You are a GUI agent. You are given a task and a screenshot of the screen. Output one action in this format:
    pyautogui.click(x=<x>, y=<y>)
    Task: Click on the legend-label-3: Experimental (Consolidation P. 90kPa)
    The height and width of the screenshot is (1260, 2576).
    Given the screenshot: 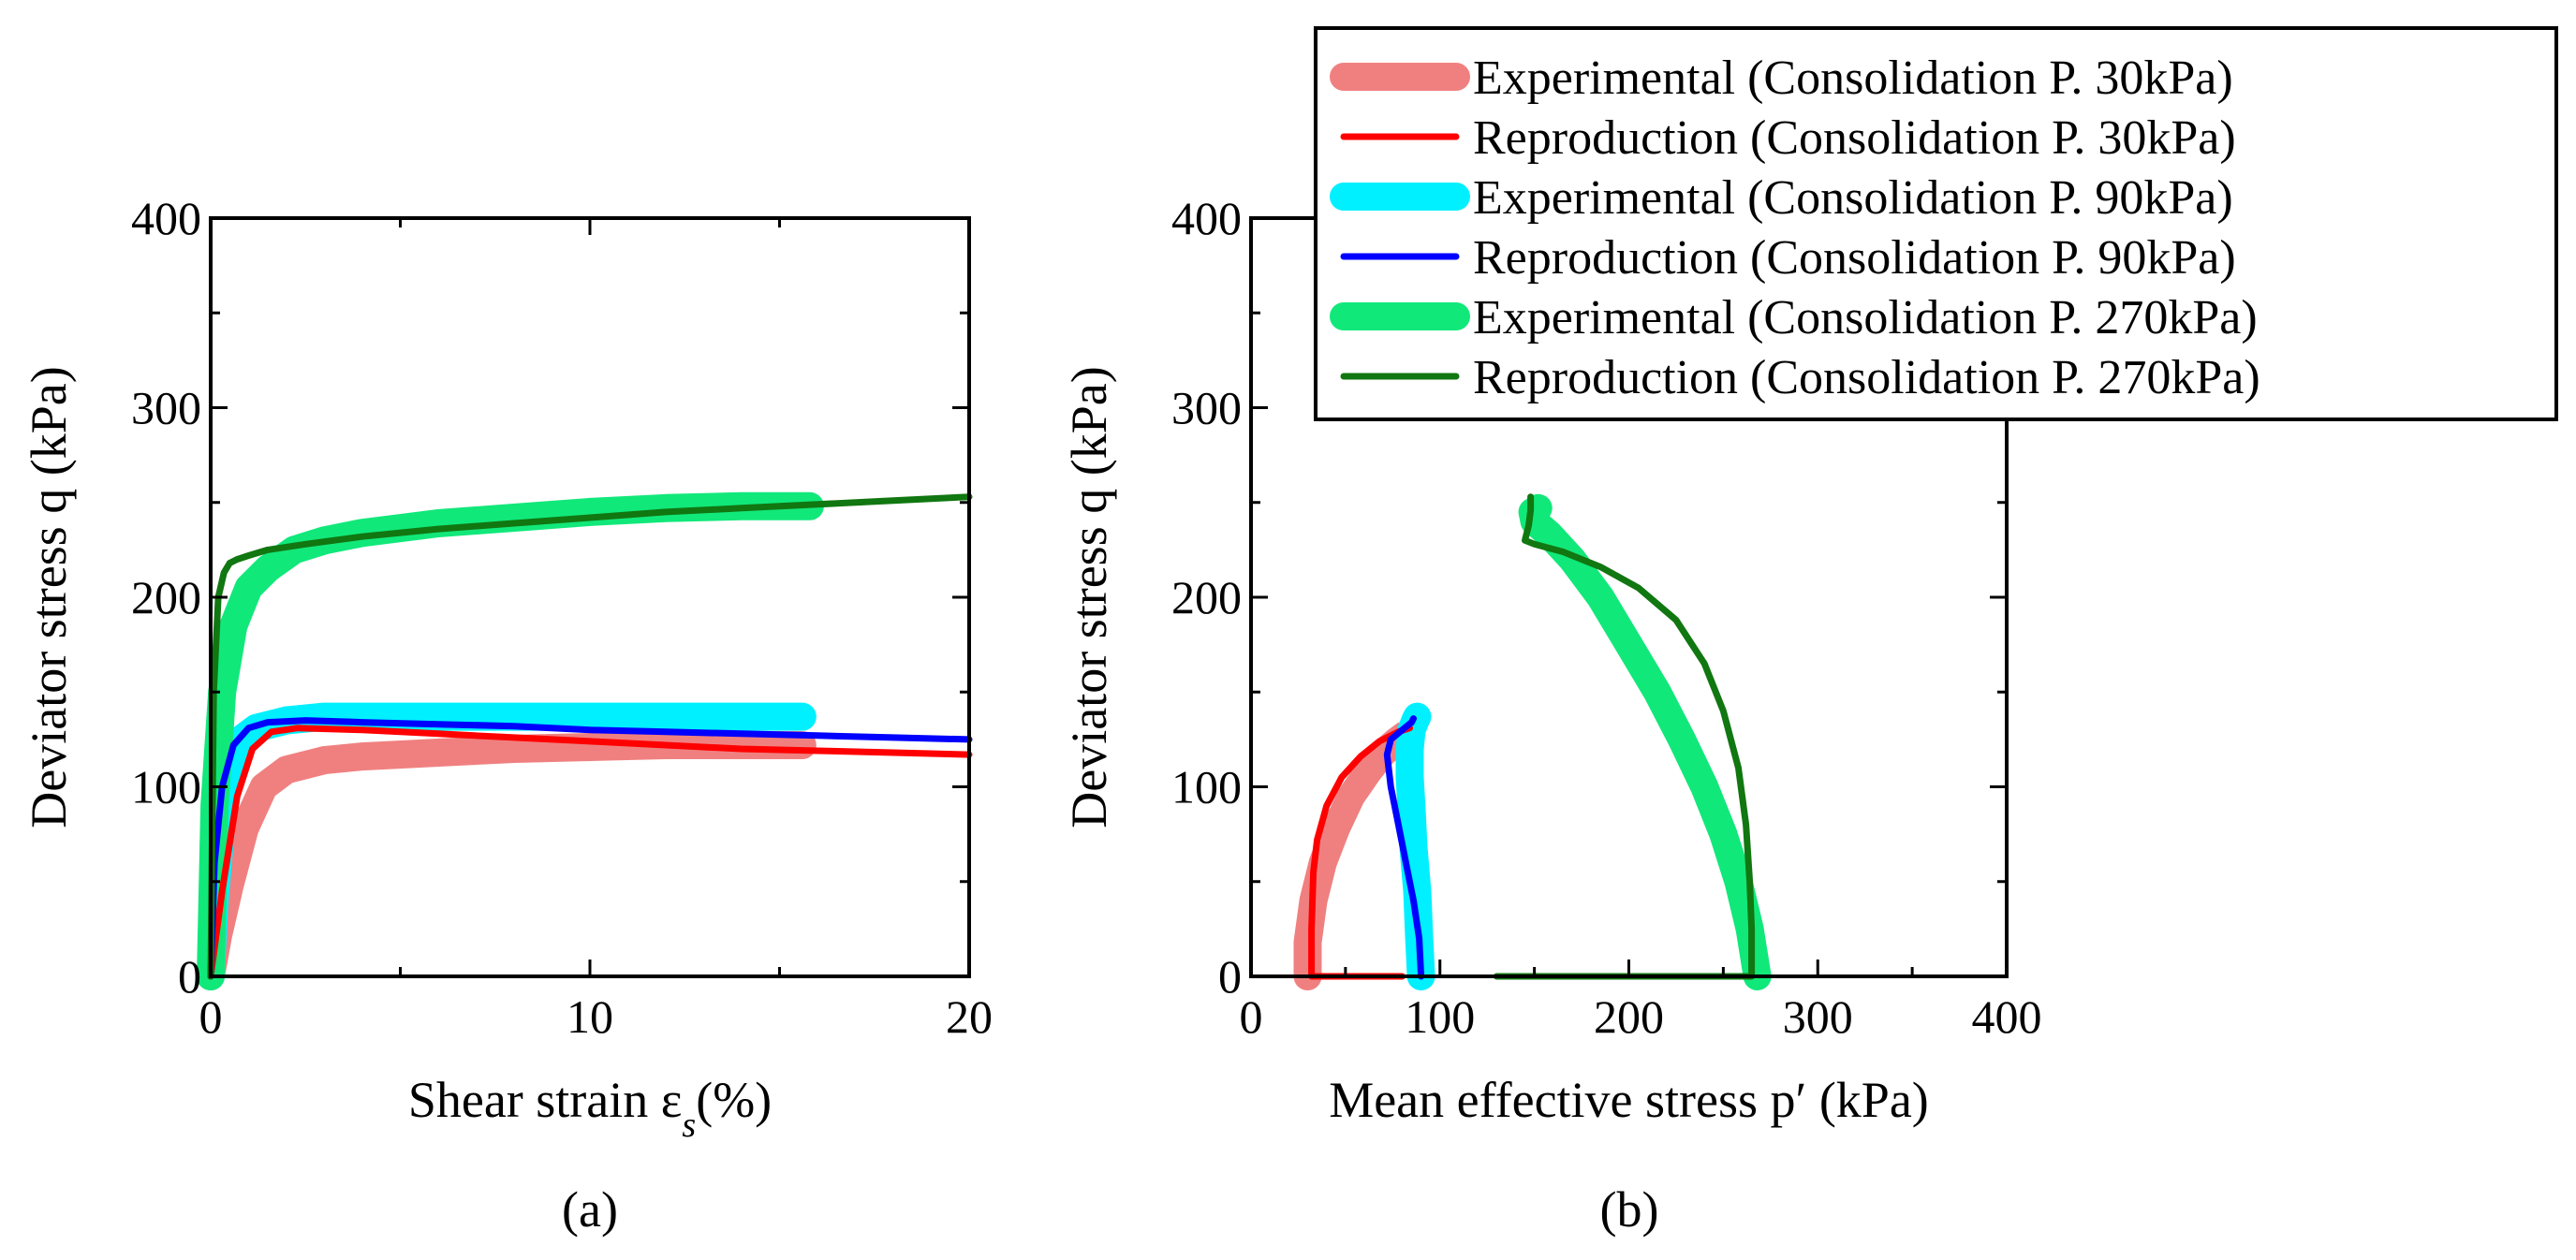 What is the action you would take?
    pyautogui.click(x=1853, y=198)
    